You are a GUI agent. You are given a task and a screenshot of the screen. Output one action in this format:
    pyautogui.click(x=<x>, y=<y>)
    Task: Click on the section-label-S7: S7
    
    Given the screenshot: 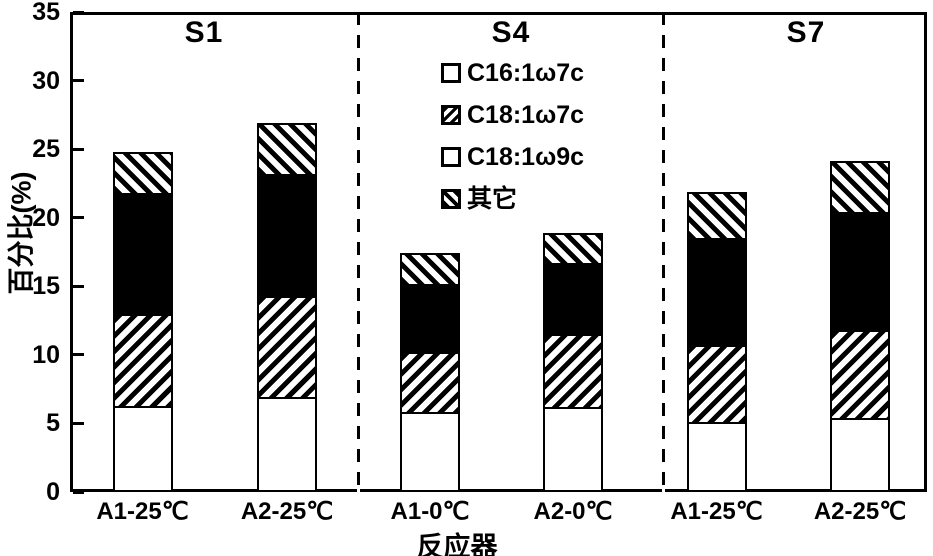 What is the action you would take?
    pyautogui.click(x=806, y=32)
    